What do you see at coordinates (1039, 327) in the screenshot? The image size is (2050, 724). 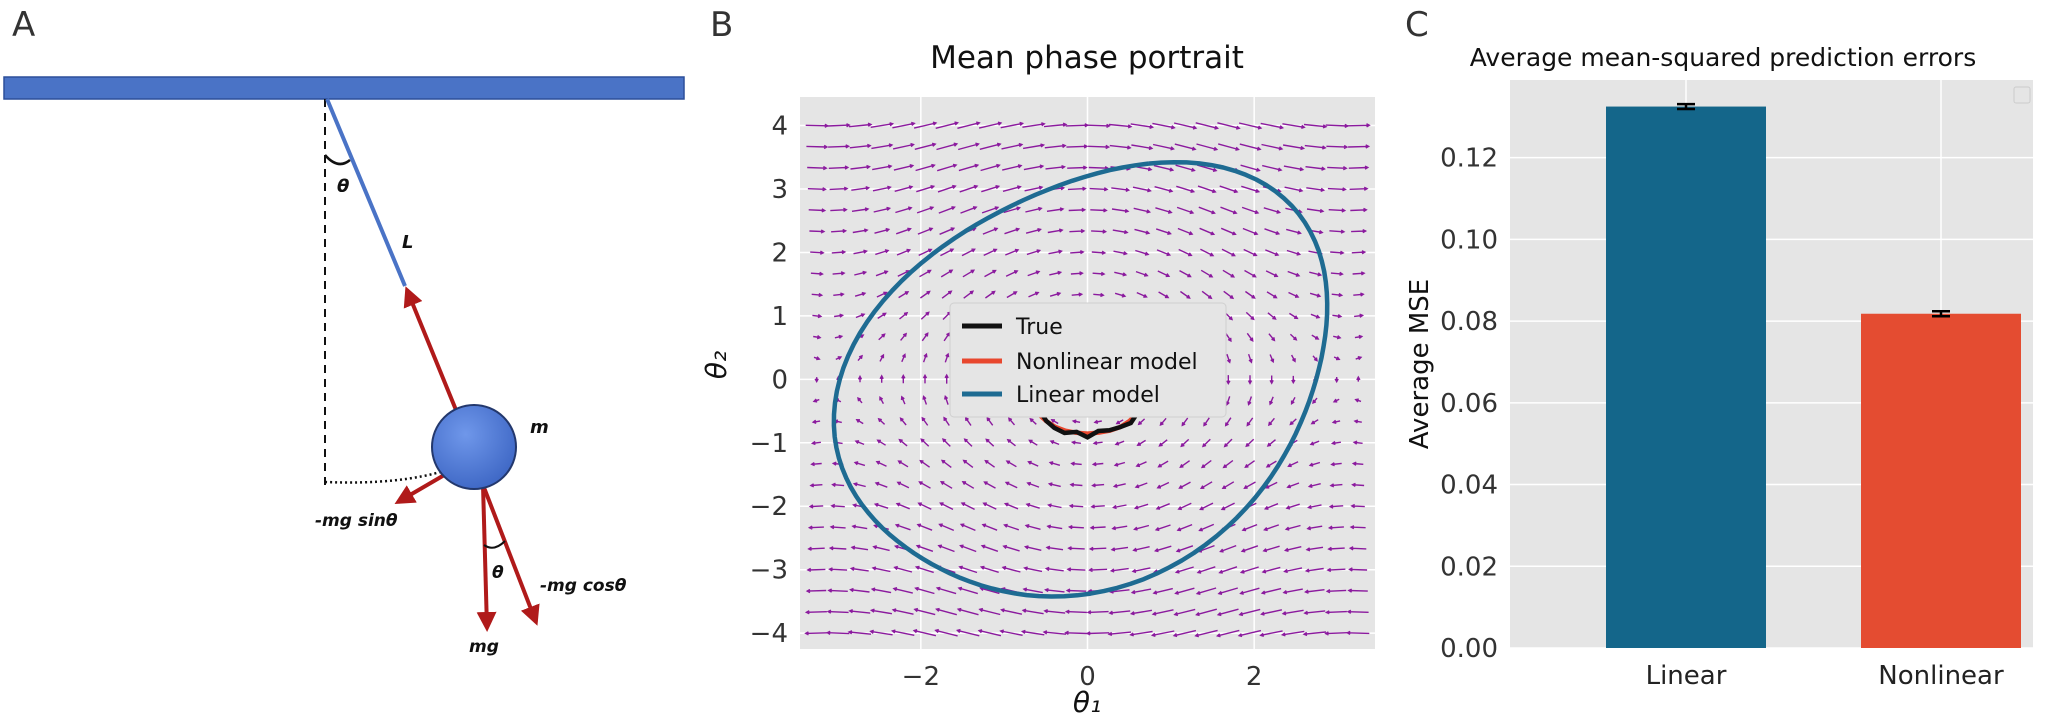 I see `legend-label-true: True` at bounding box center [1039, 327].